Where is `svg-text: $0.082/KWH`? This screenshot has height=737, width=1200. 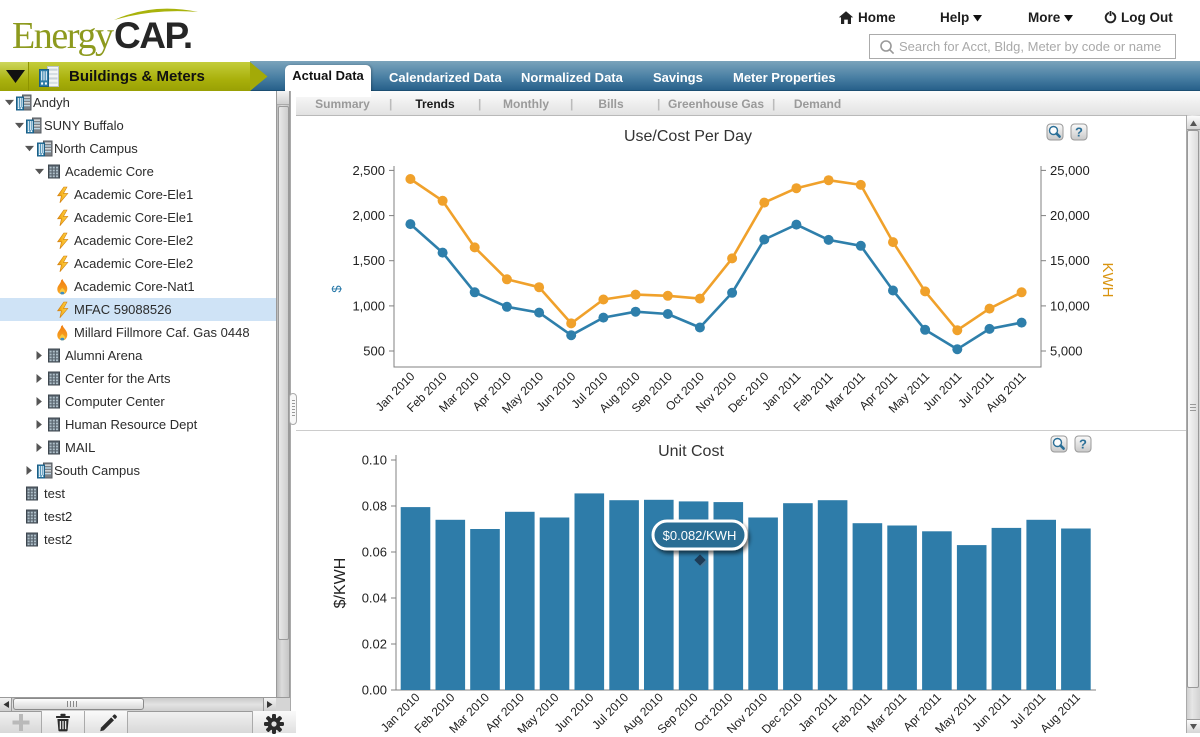 svg-text: $0.082/KWH is located at coordinates (700, 535).